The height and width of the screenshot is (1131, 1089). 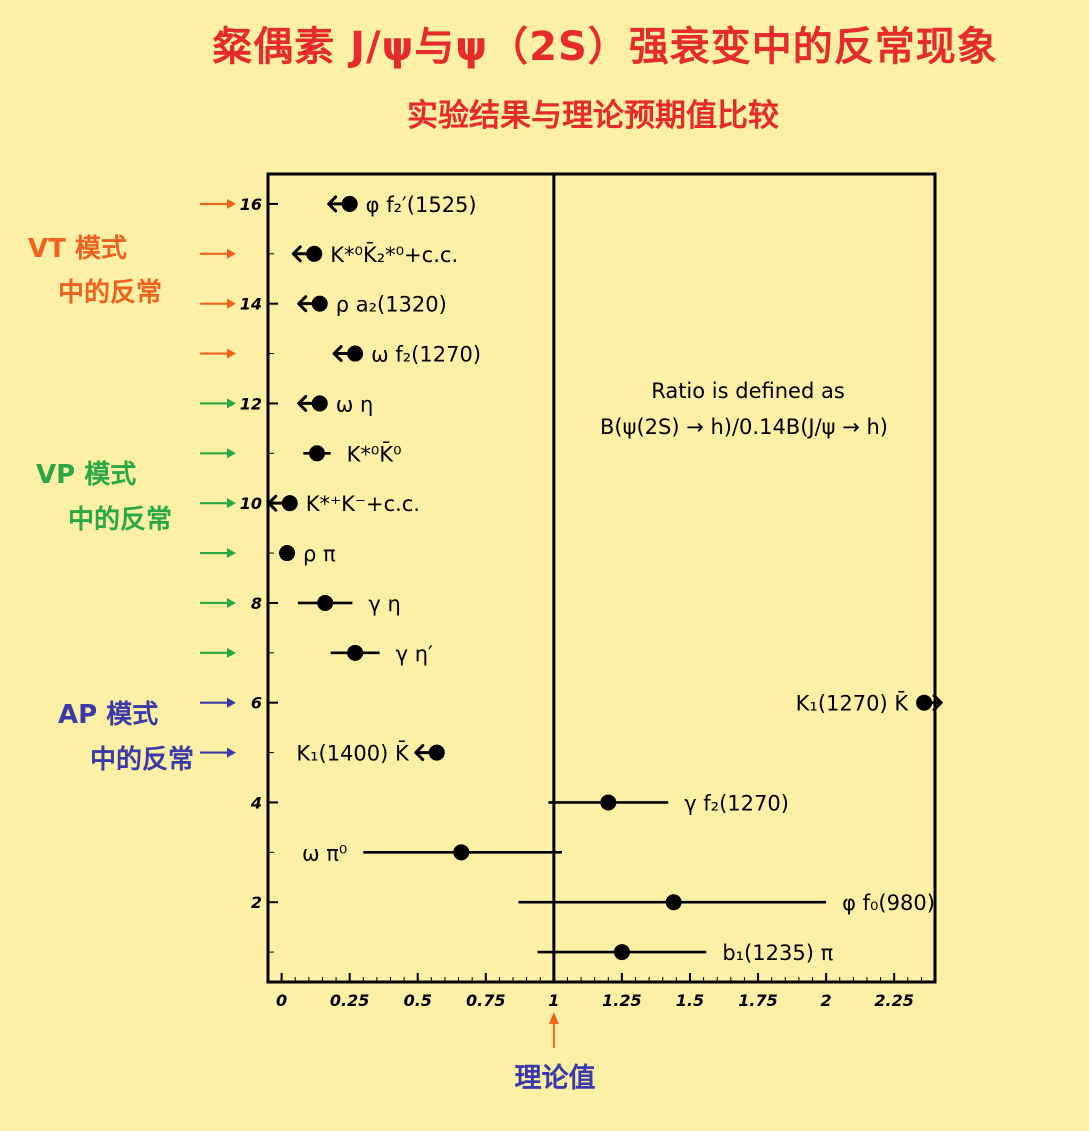 What do you see at coordinates (748, 391) in the screenshot?
I see `ratio-note-line1: Ratio is defined as` at bounding box center [748, 391].